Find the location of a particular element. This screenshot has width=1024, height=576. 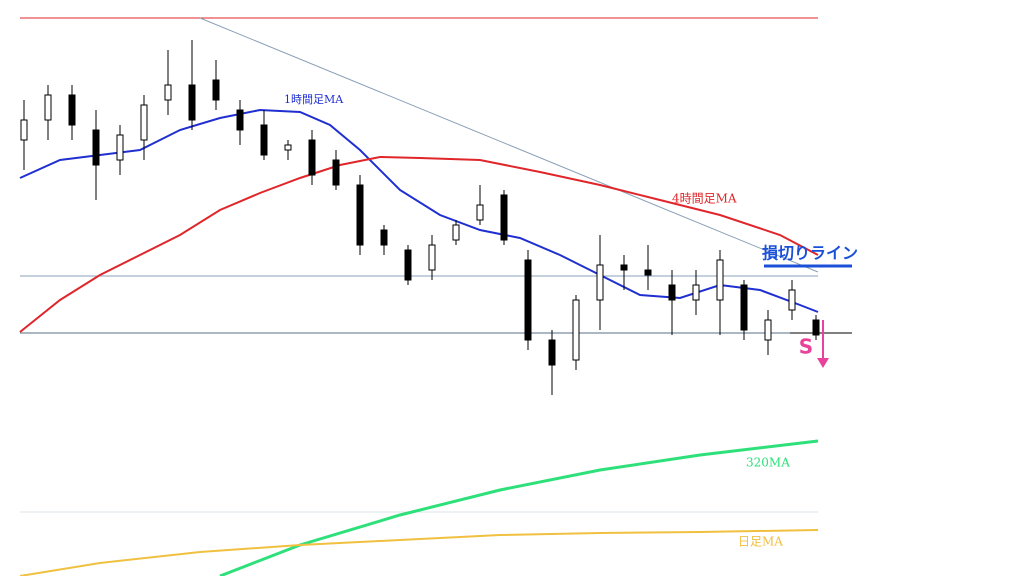

ma-label: 4時間足MA is located at coordinates (704, 199).